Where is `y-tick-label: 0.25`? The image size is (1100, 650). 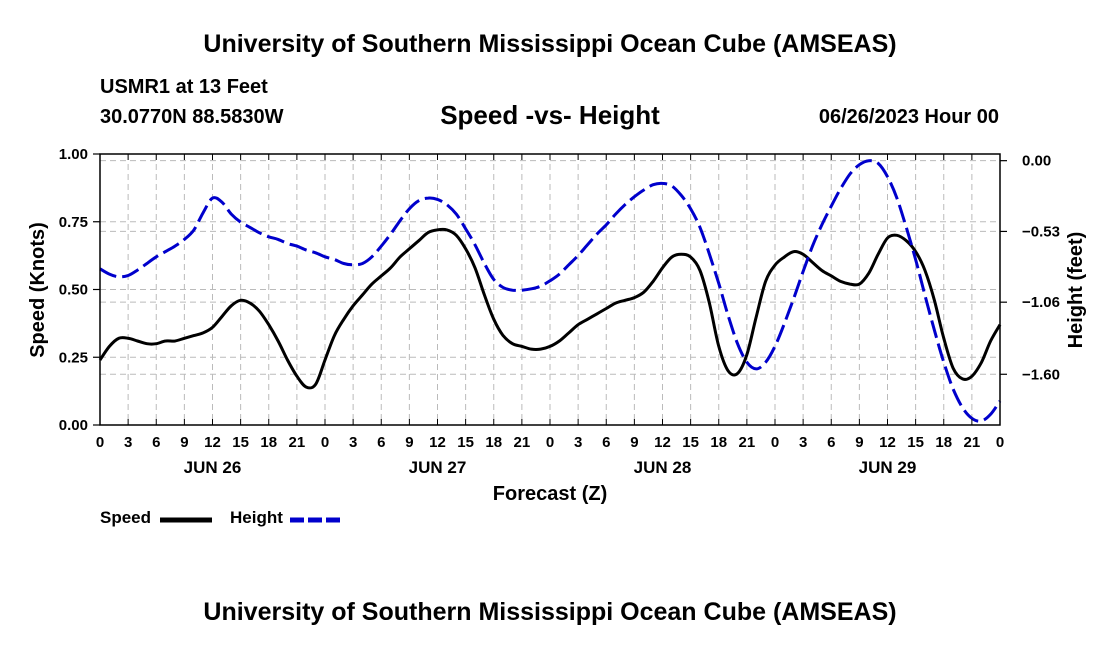 y-tick-label: 0.25 is located at coordinates (73, 357).